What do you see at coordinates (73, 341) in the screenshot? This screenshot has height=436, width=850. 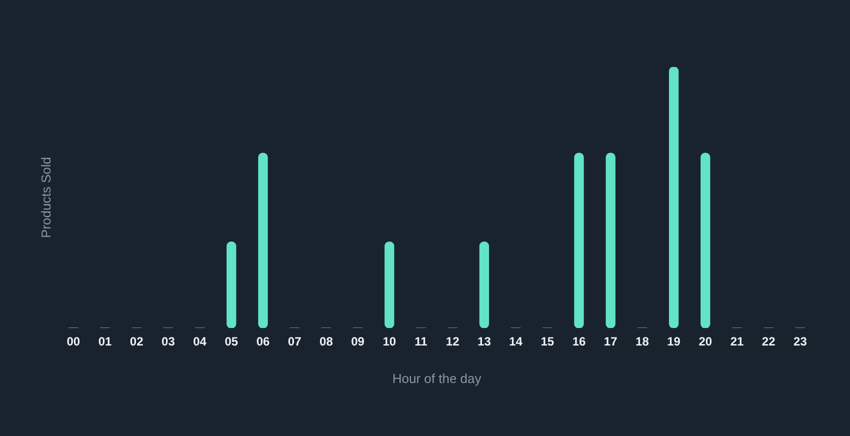 I see `x-tick-label: 00` at bounding box center [73, 341].